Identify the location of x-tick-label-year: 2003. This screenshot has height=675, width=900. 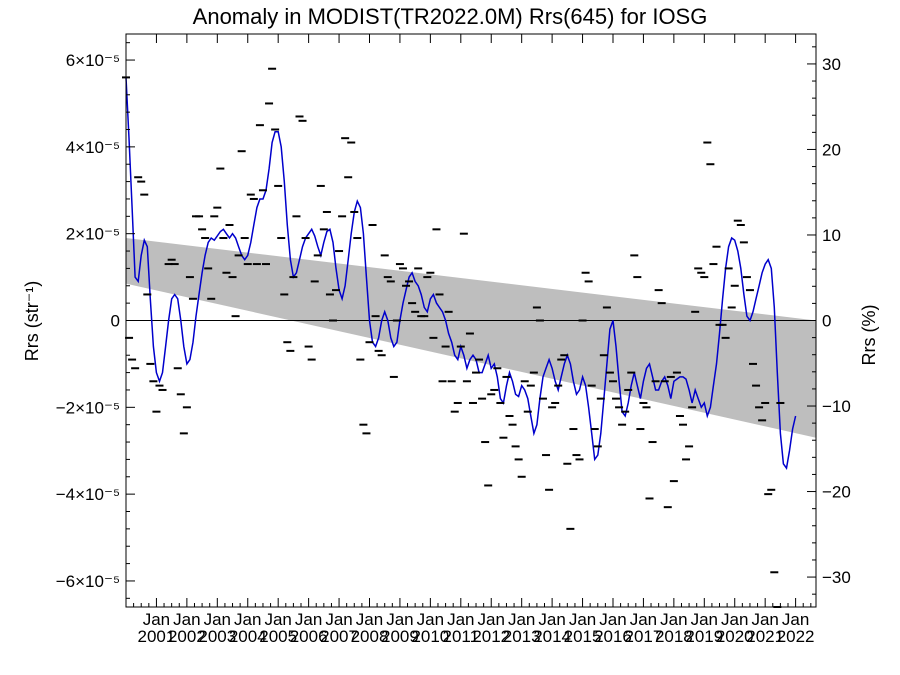
(217, 636).